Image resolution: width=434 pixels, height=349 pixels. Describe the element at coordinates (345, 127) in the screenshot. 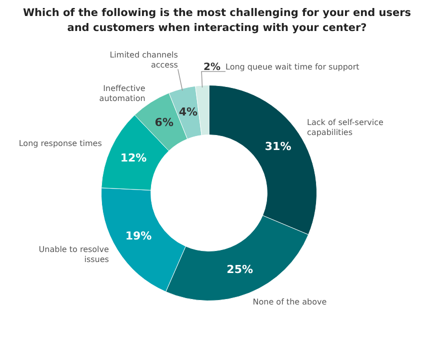

I see `slice-label: Lack of self-service capabilities` at that location.